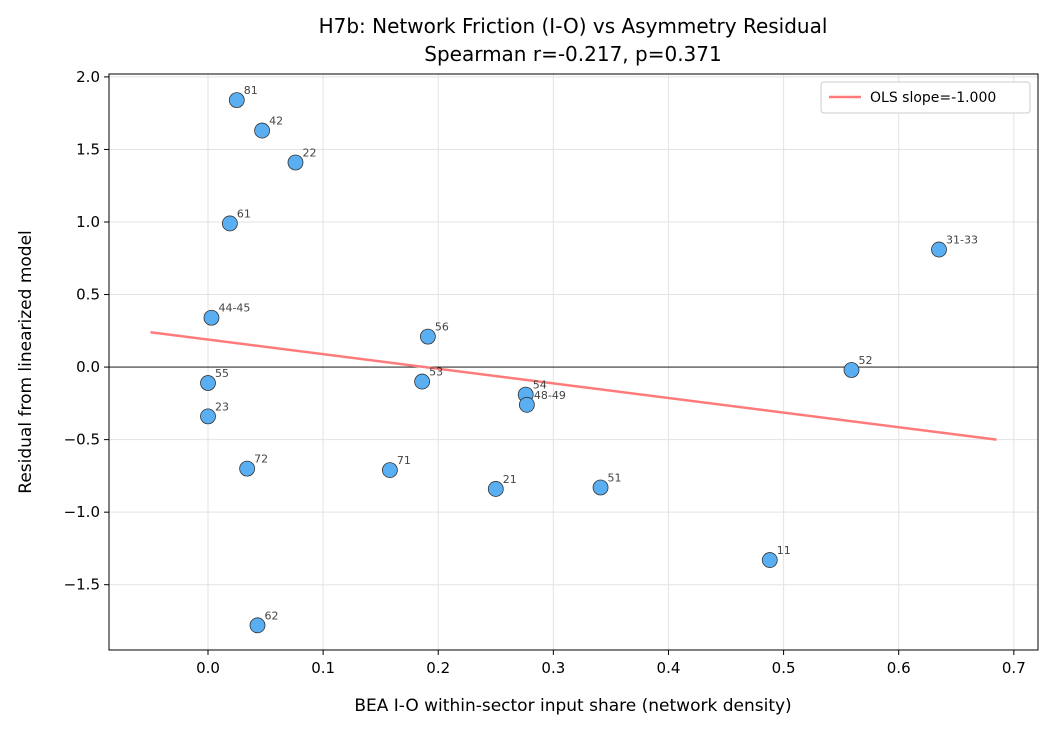  What do you see at coordinates (82, 440) in the screenshot?
I see `y-tick-label: −0.5` at bounding box center [82, 440].